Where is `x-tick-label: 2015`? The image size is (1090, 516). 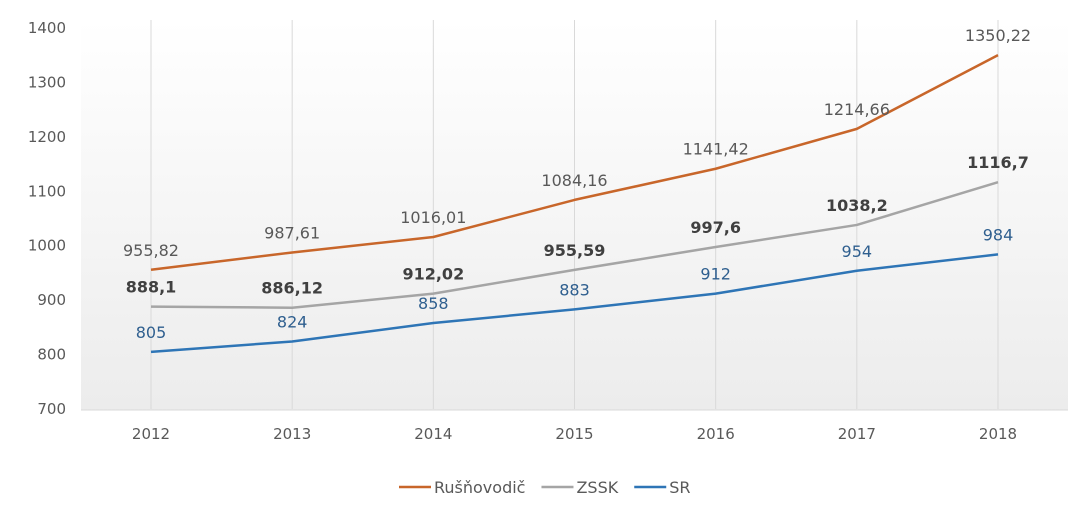 x-tick-label: 2015 is located at coordinates (574, 434).